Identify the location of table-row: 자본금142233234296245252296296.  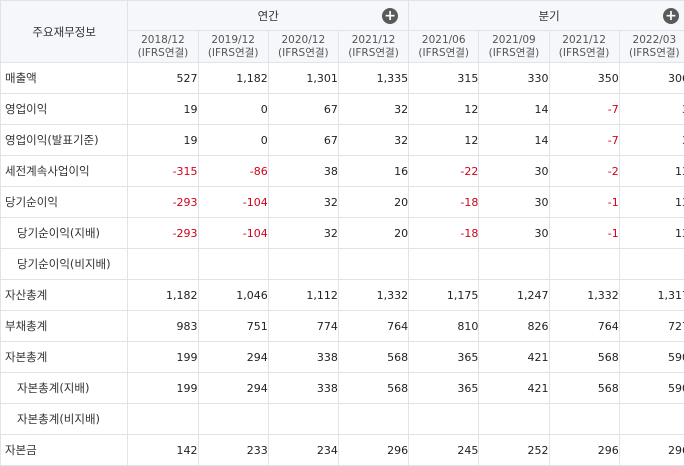
(342, 450).